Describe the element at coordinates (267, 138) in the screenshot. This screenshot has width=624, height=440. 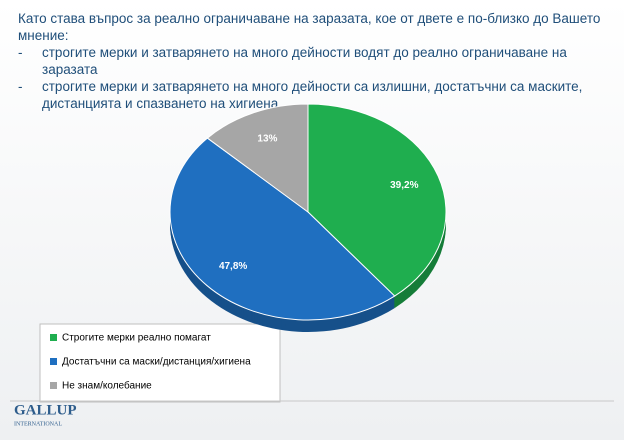
I see `data-label: 13%` at that location.